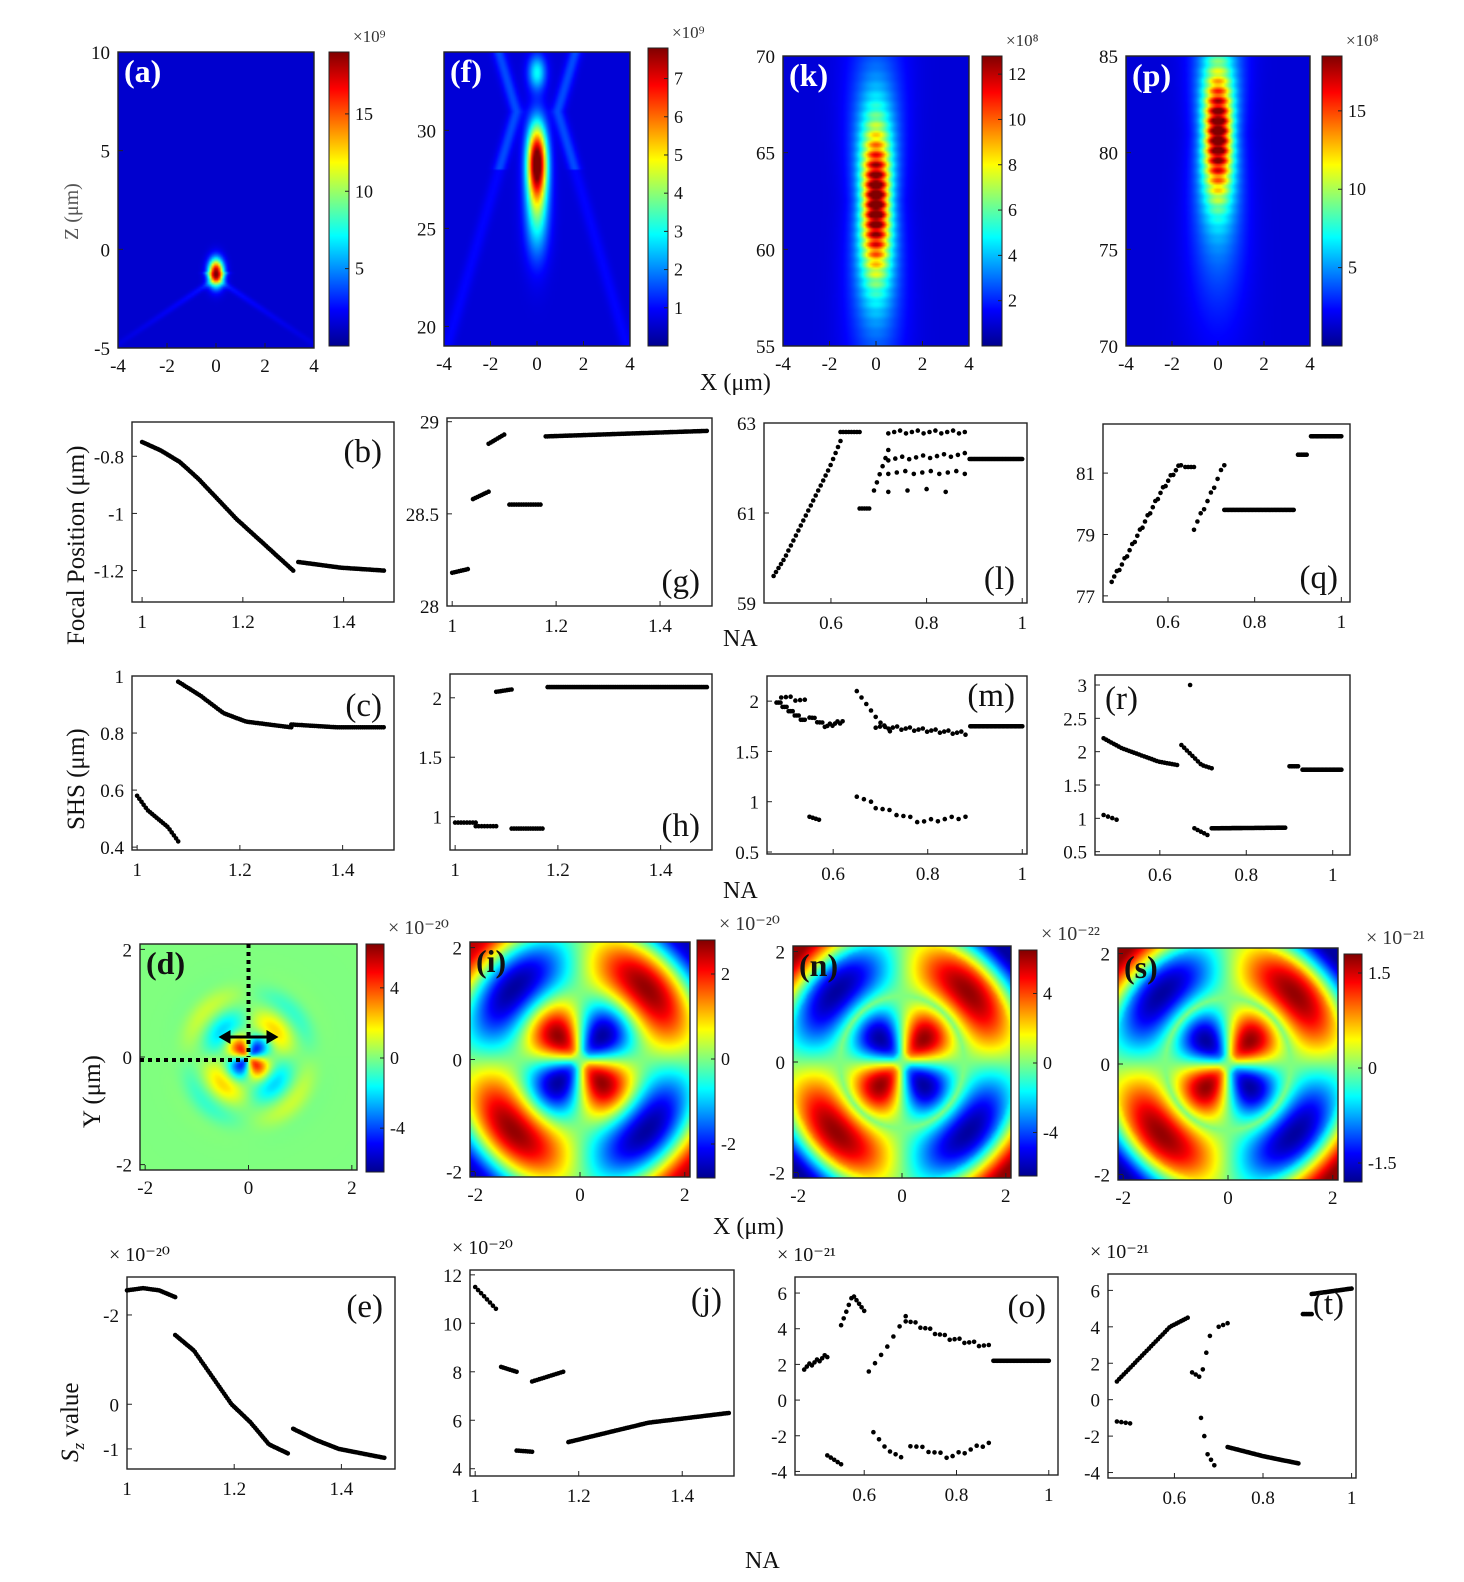 Image resolution: width=1464 pixels, height=1582 pixels. Describe the element at coordinates (1012, 301) in the screenshot. I see `colorbar-tick-label: 2` at that location.